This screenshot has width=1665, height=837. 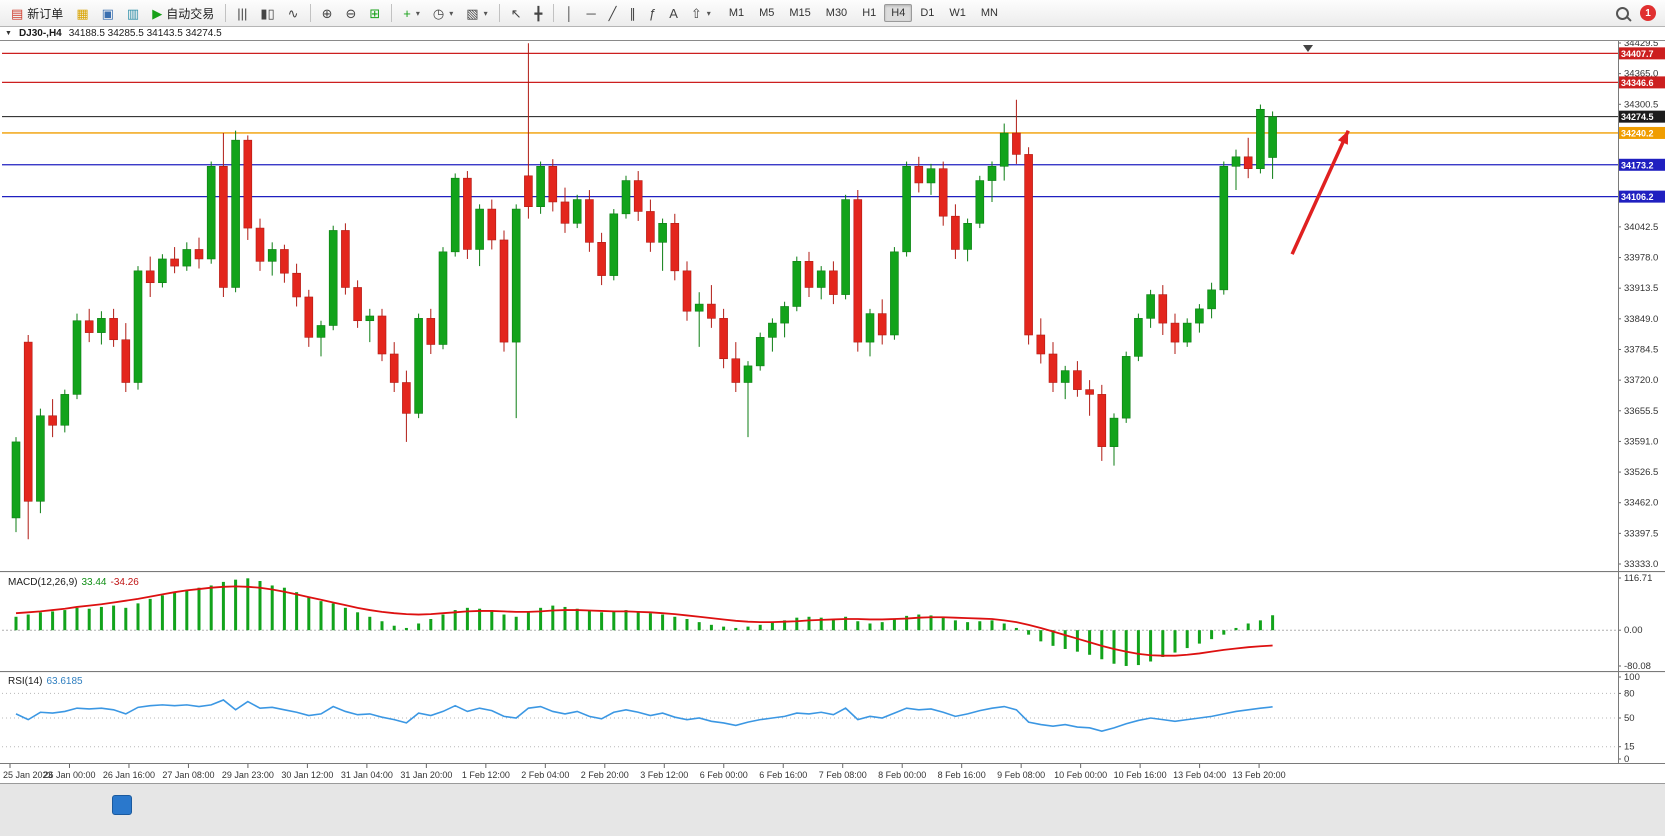 I want to click on resistance-price-tag-text: 34346.6, so click(x=1637, y=83).